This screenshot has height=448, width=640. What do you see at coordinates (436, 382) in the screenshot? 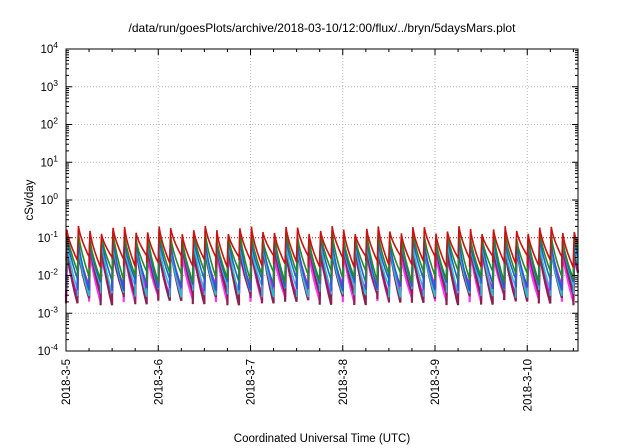
I see `x-tick-label: 2018-3-9` at bounding box center [436, 382].